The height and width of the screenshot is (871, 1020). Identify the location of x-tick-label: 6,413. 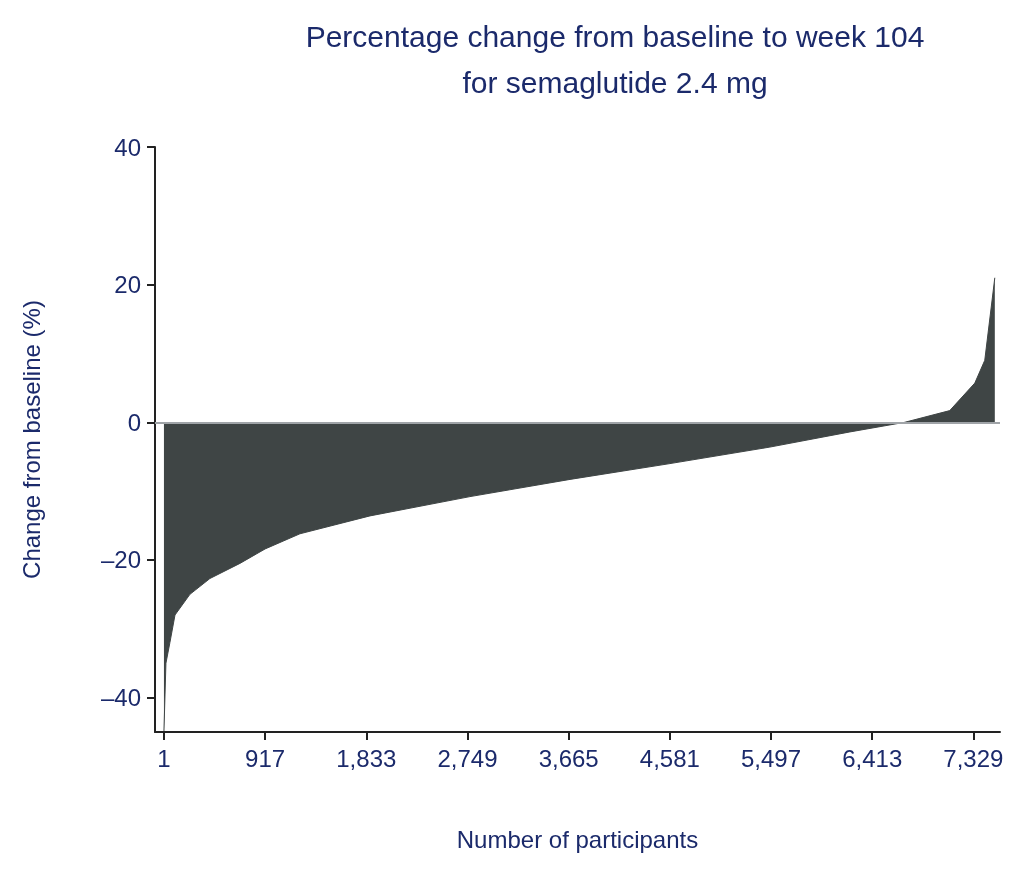
(872, 758).